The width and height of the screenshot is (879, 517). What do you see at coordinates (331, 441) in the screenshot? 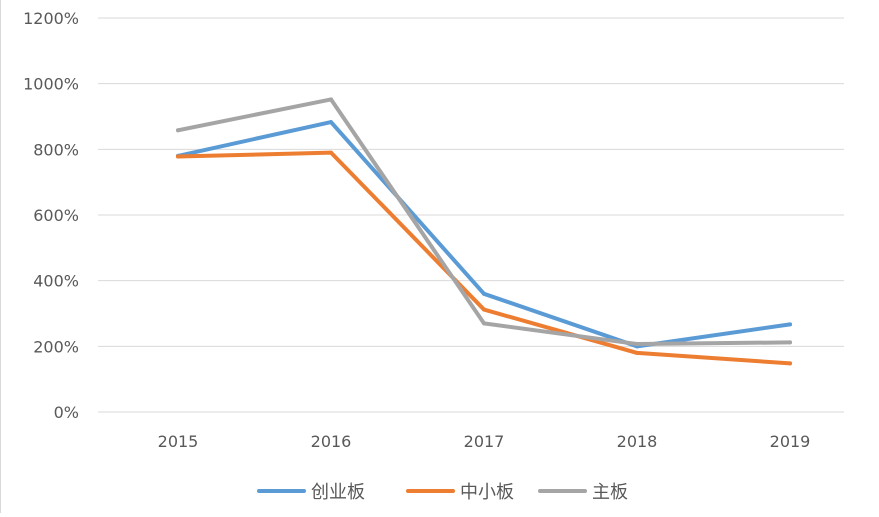
I see `x-tick-label: 2016` at bounding box center [331, 441].